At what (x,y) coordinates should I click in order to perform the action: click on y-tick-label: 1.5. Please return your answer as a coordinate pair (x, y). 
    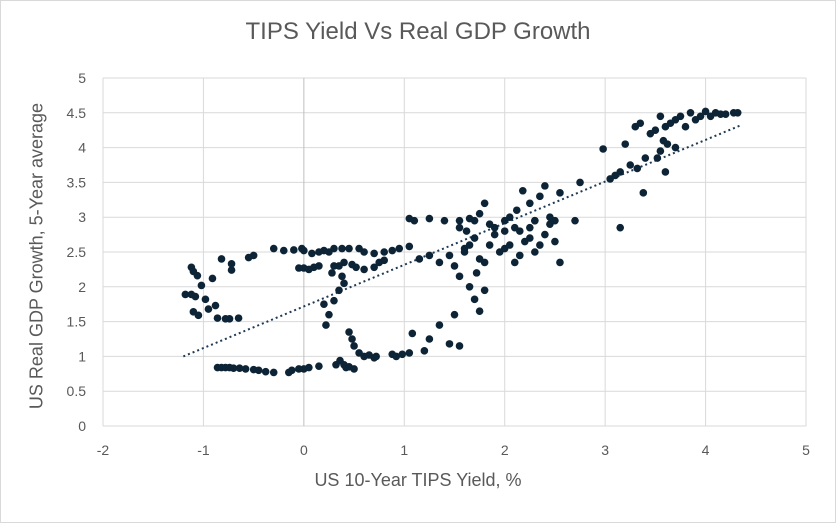
    Looking at the image, I should click on (77, 322).